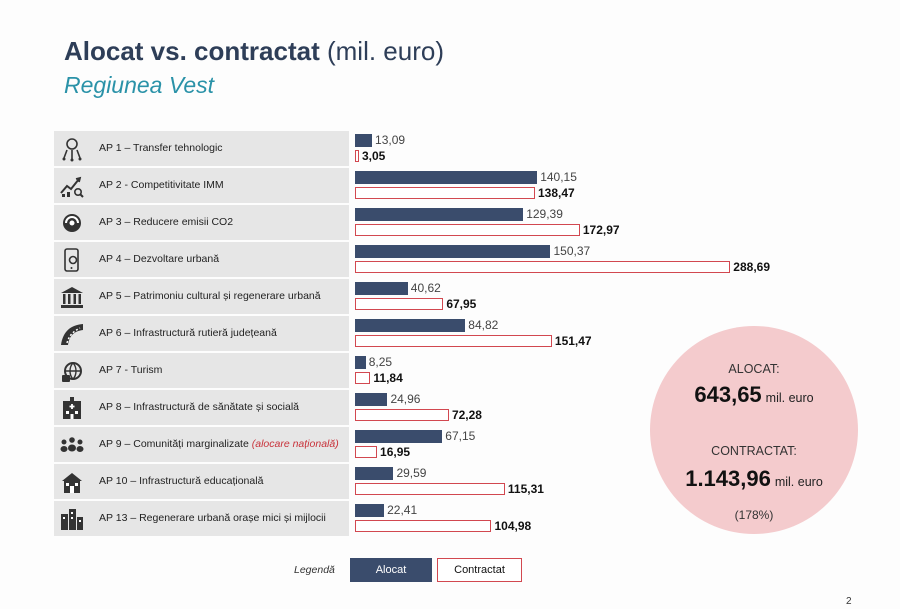 The image size is (900, 609). What do you see at coordinates (556, 193) in the screenshot?
I see `value-label-contracted: 138,47` at bounding box center [556, 193].